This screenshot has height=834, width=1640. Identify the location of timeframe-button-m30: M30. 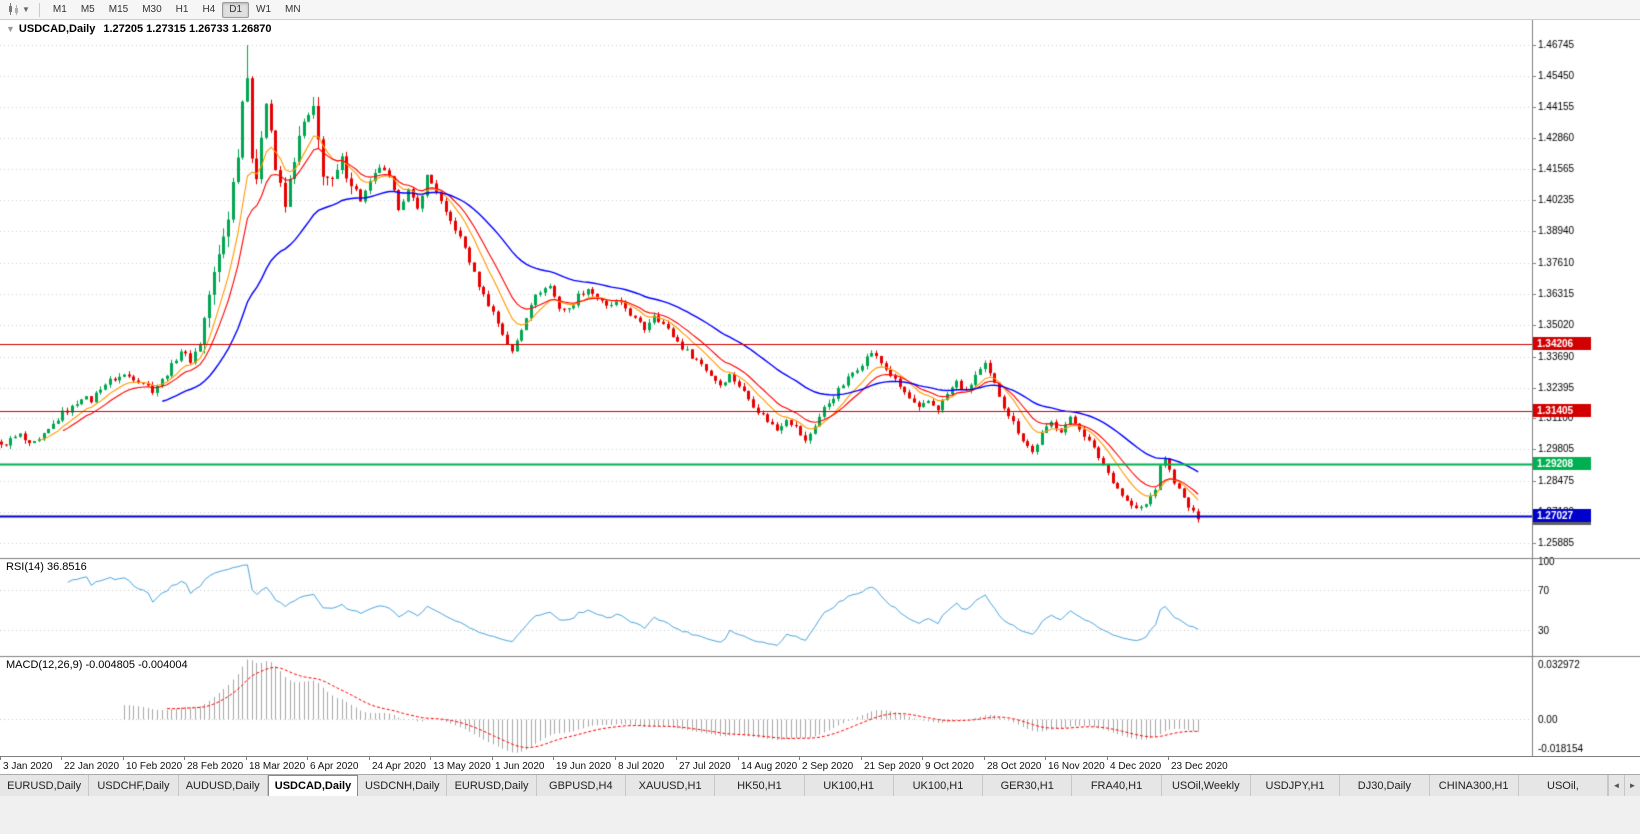
(152, 9).